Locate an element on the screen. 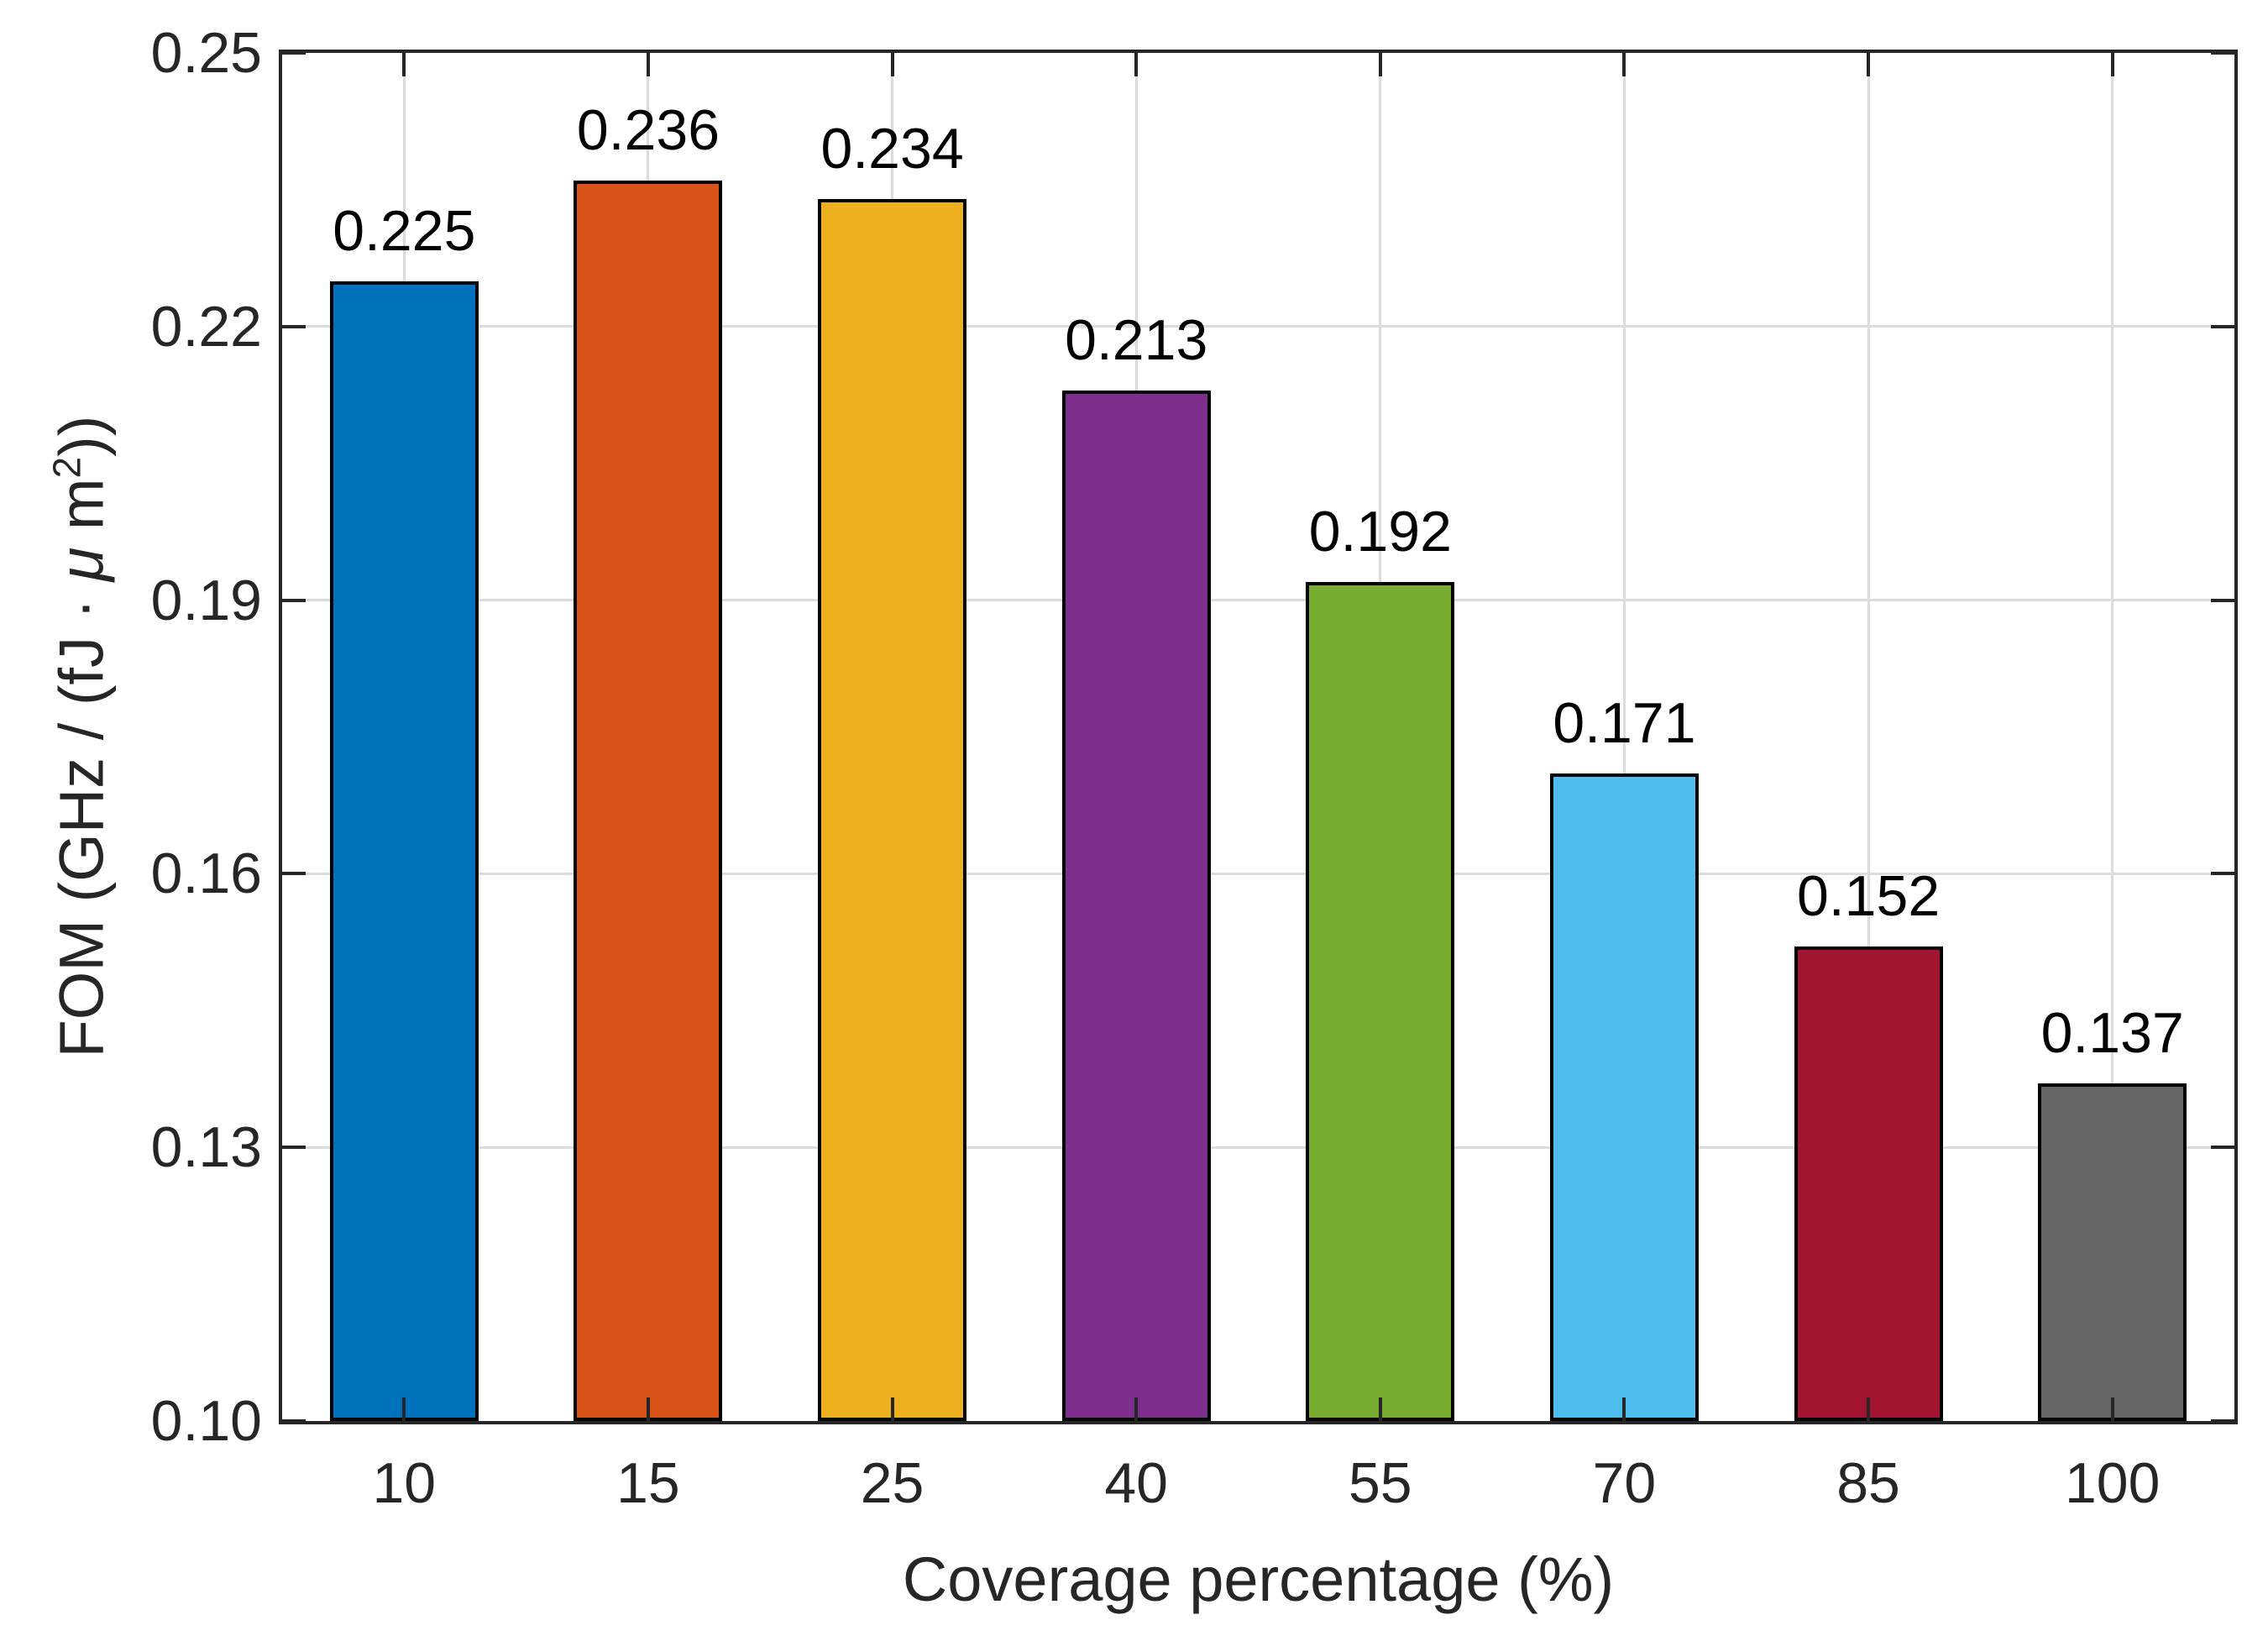 The height and width of the screenshot is (1636, 2268). y-axis-label-text: m is located at coordinates (82, 513).